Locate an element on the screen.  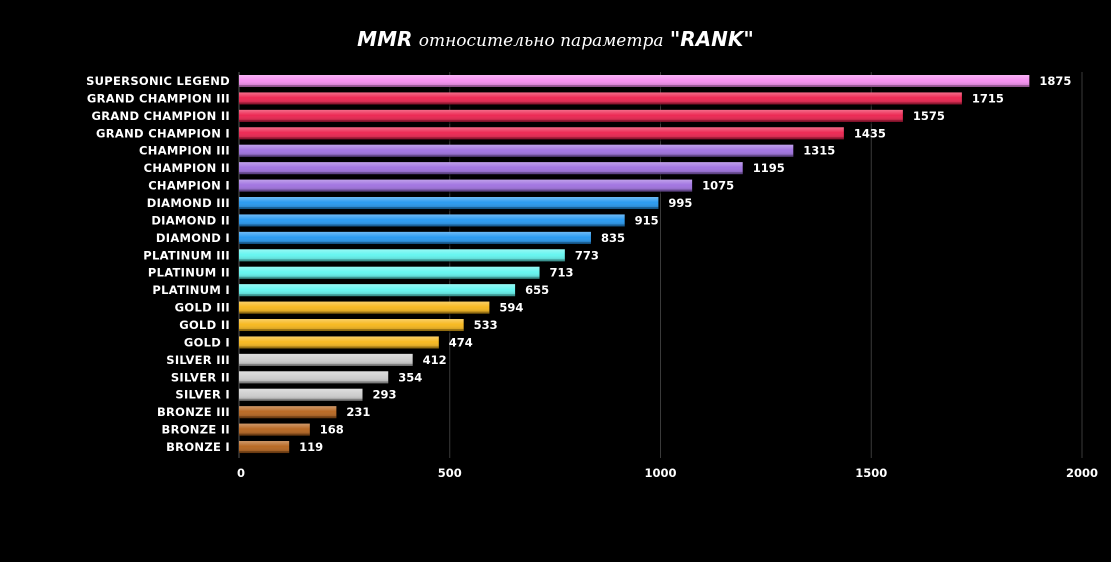
category-label: BRONZE II is located at coordinates (196, 430).